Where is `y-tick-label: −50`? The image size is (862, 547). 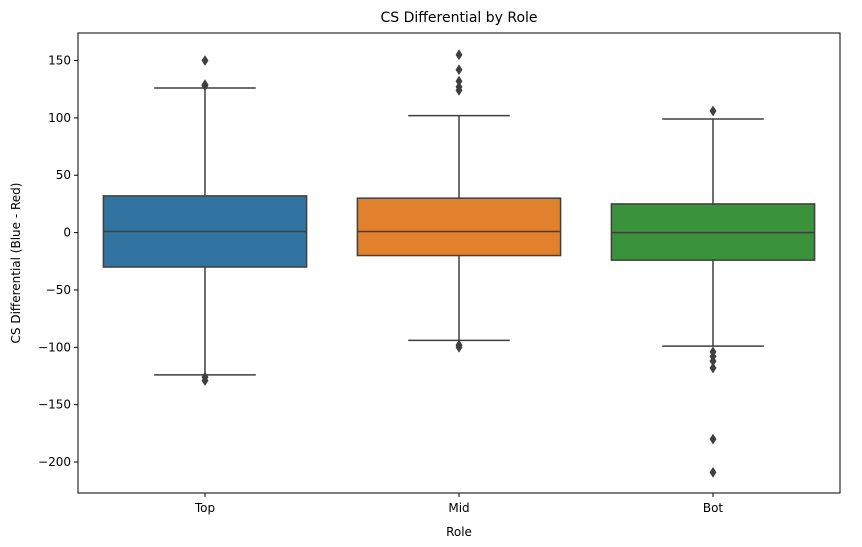
y-tick-label: −50 is located at coordinates (58, 290).